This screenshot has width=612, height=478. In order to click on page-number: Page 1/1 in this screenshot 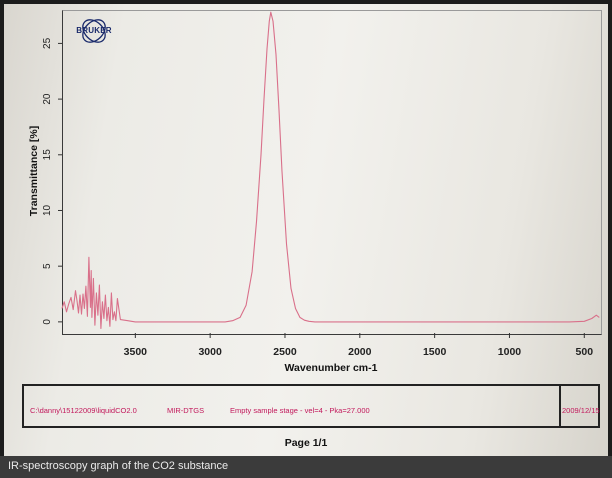, I will do `click(306, 443)`.